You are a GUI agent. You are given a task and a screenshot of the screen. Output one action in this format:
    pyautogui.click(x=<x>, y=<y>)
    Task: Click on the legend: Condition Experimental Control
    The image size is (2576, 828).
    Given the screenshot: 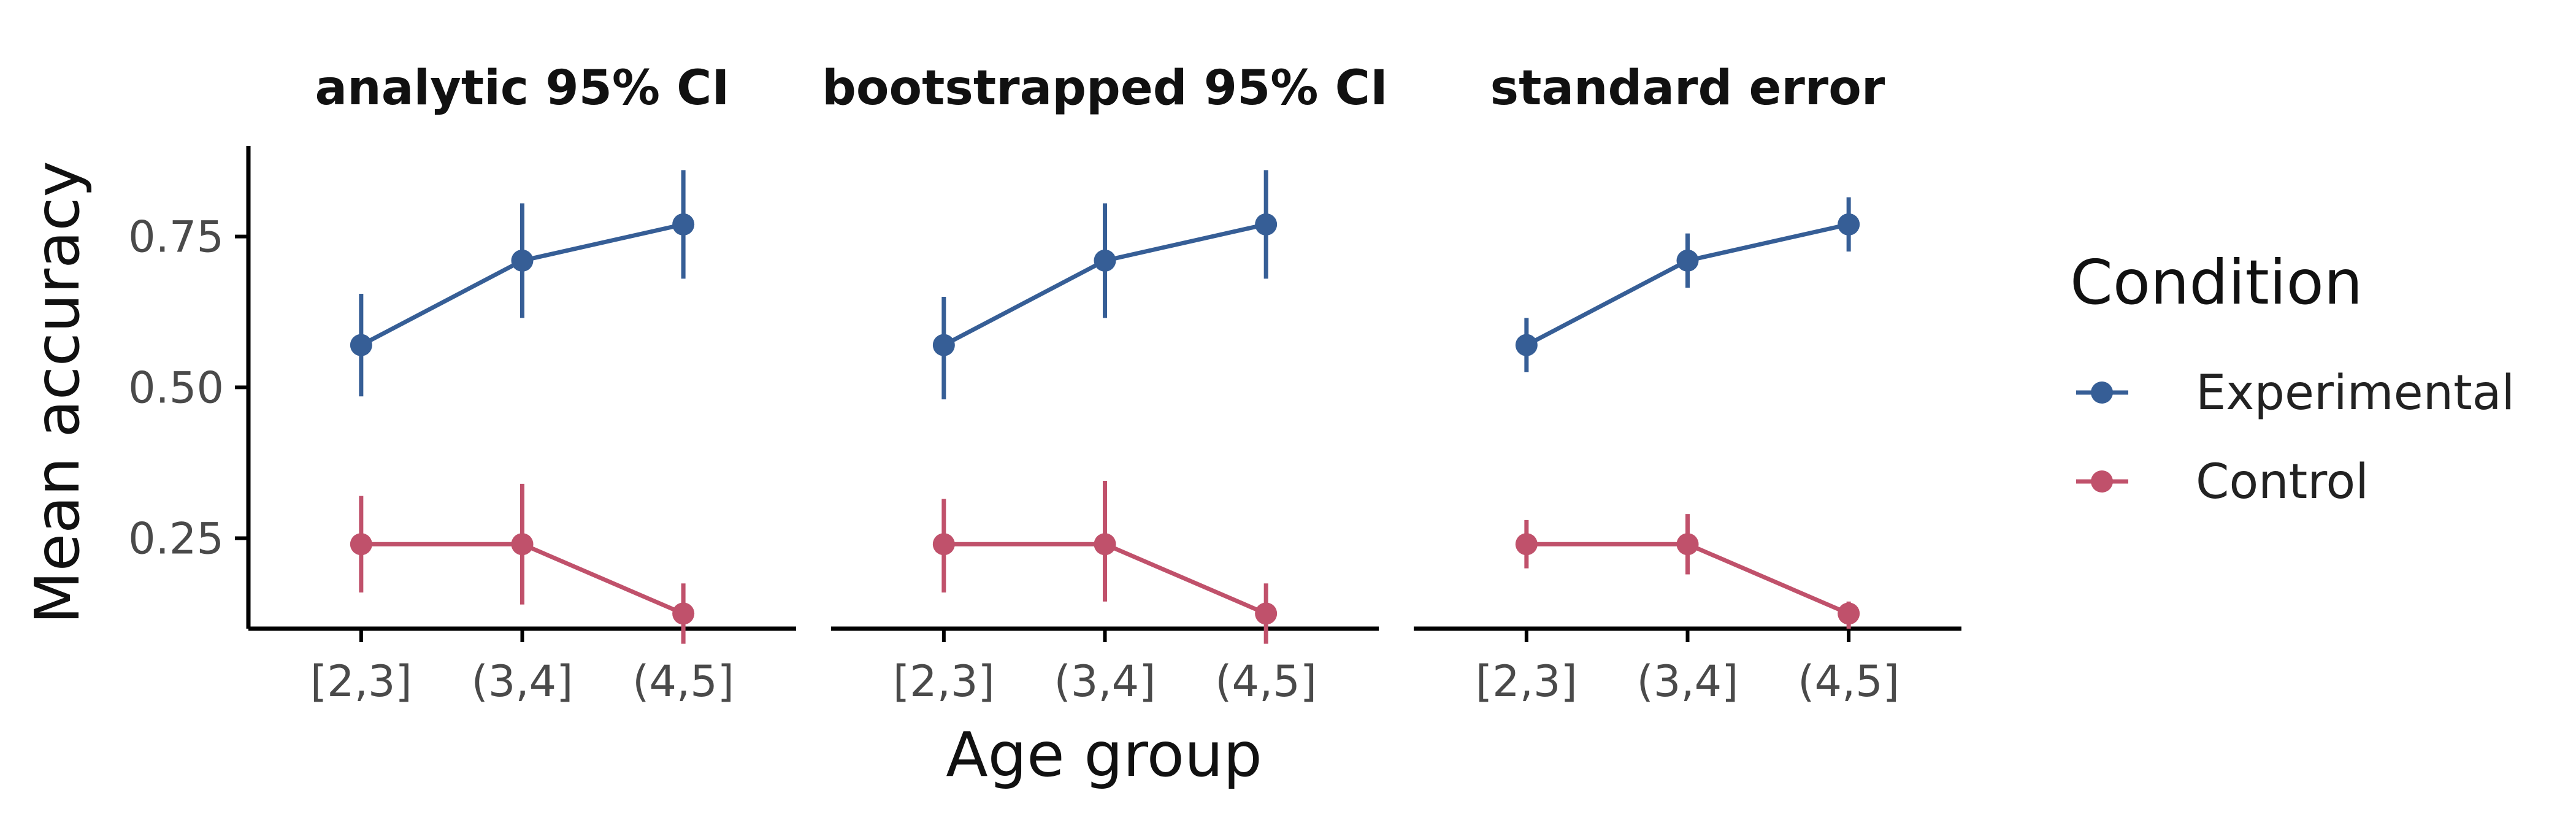 What is the action you would take?
    pyautogui.click(x=2292, y=378)
    